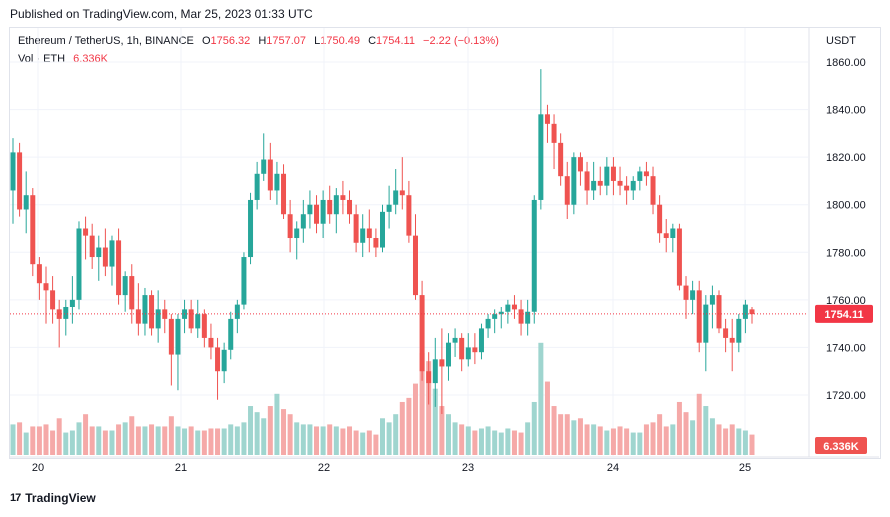  Describe the element at coordinates (846, 63) in the screenshot. I see `y-tick-label: 1860.00` at that location.